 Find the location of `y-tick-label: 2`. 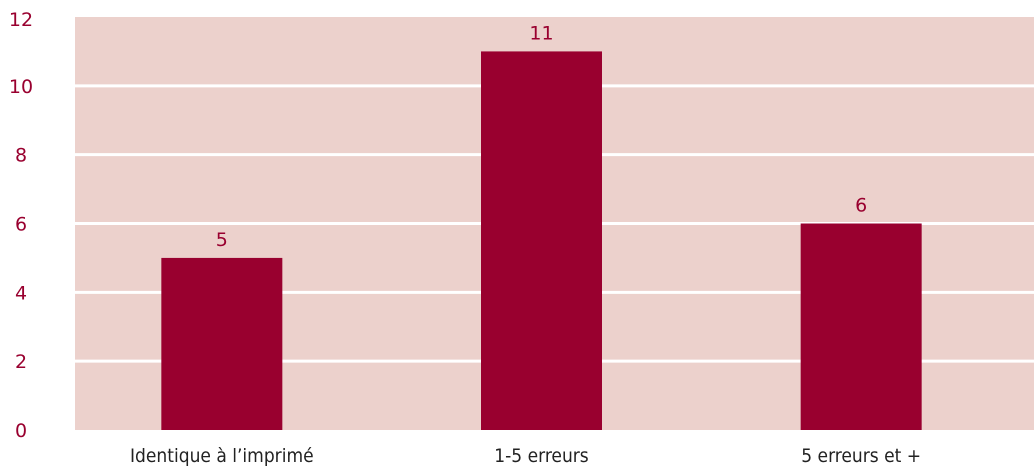

y-tick-label: 2 is located at coordinates (21, 362).